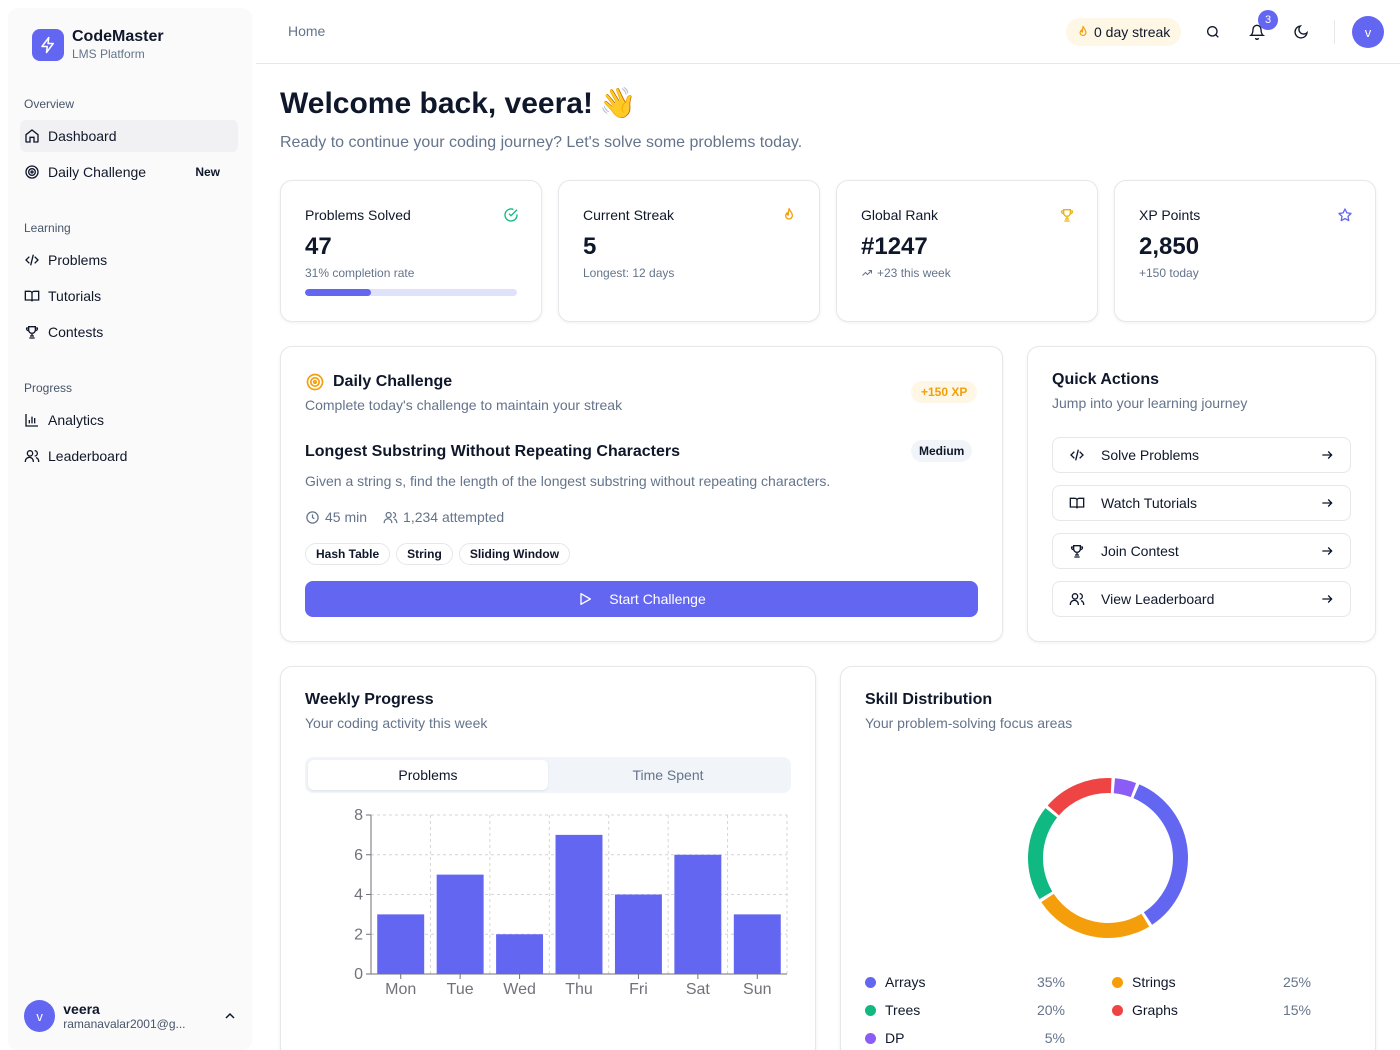 The height and width of the screenshot is (1050, 1400). I want to click on x-tick-label: Fri, so click(638, 989).